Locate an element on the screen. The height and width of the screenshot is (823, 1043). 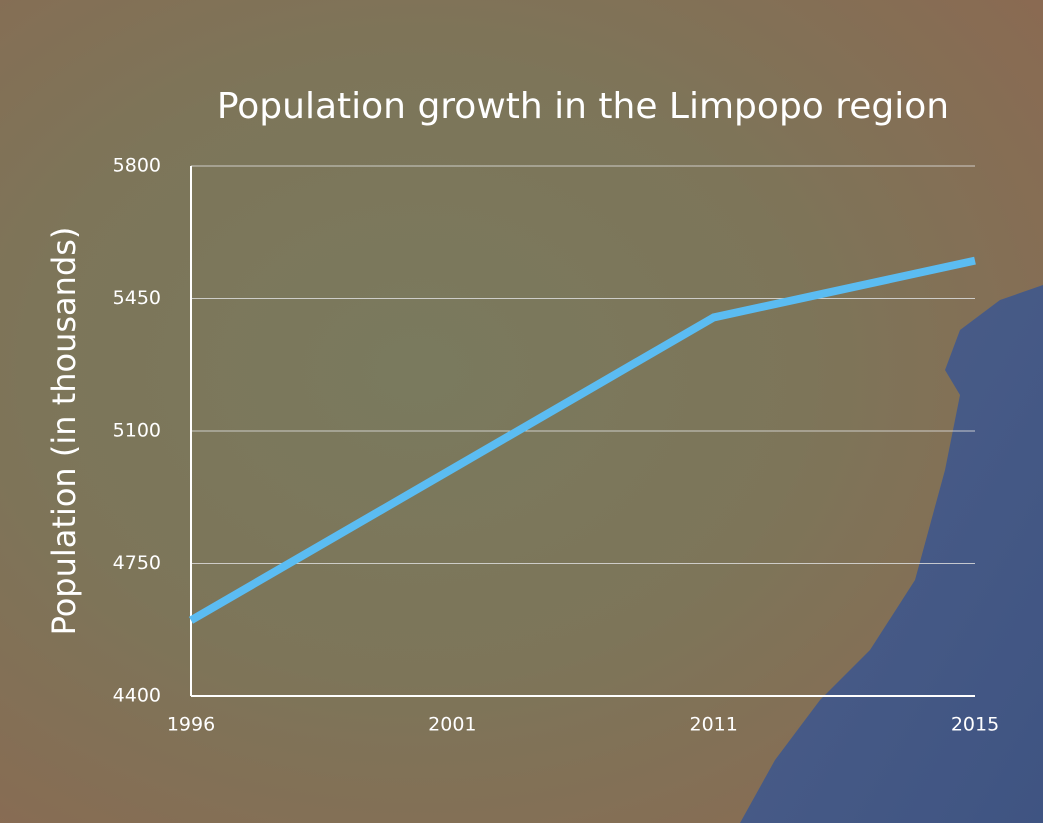
y-tick-label: 5800 is located at coordinates (137, 166).